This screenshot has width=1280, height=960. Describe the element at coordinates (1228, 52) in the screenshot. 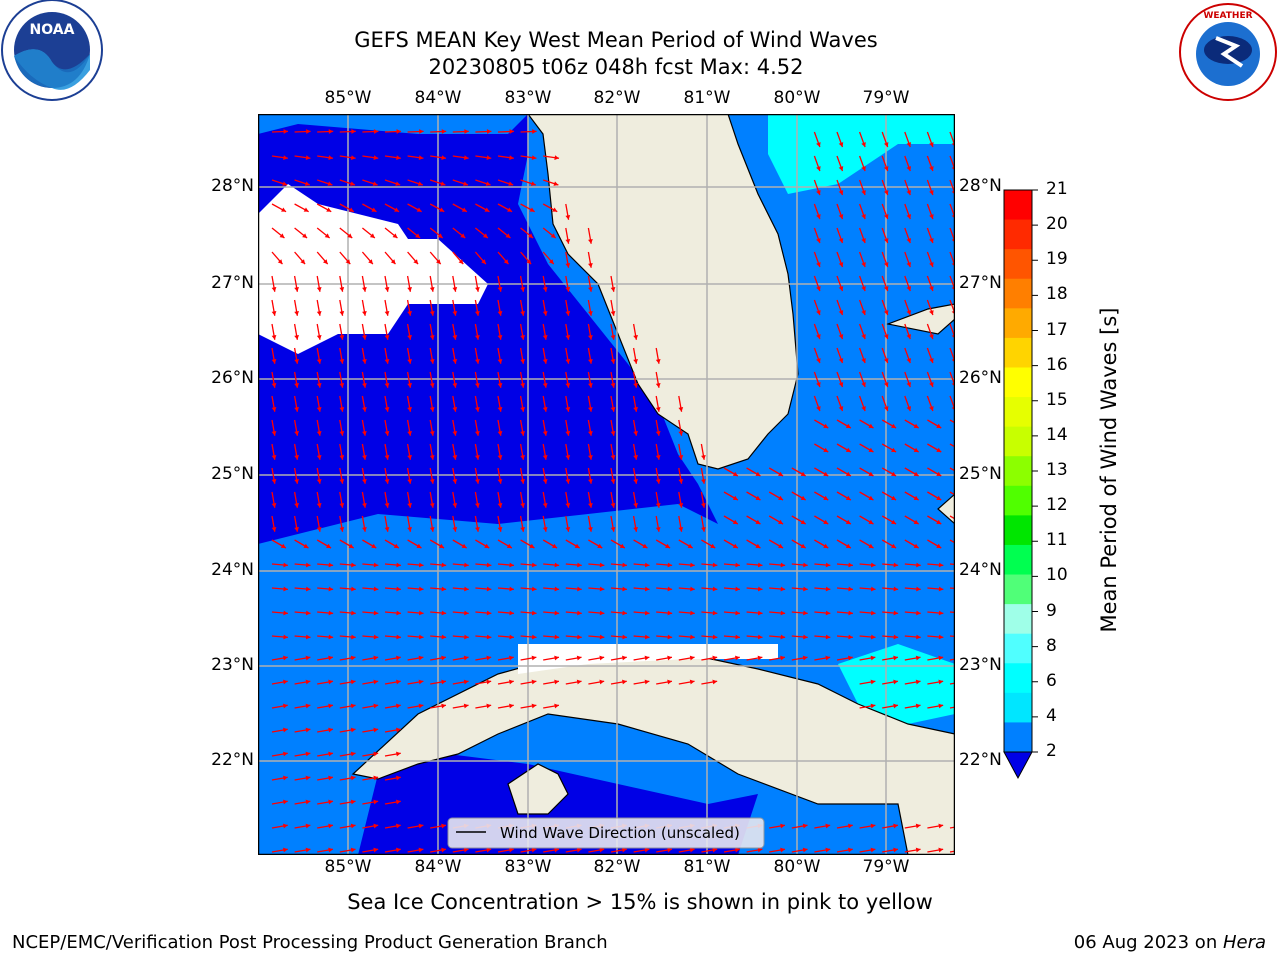

I see `nws-logo: WEATHER` at that location.